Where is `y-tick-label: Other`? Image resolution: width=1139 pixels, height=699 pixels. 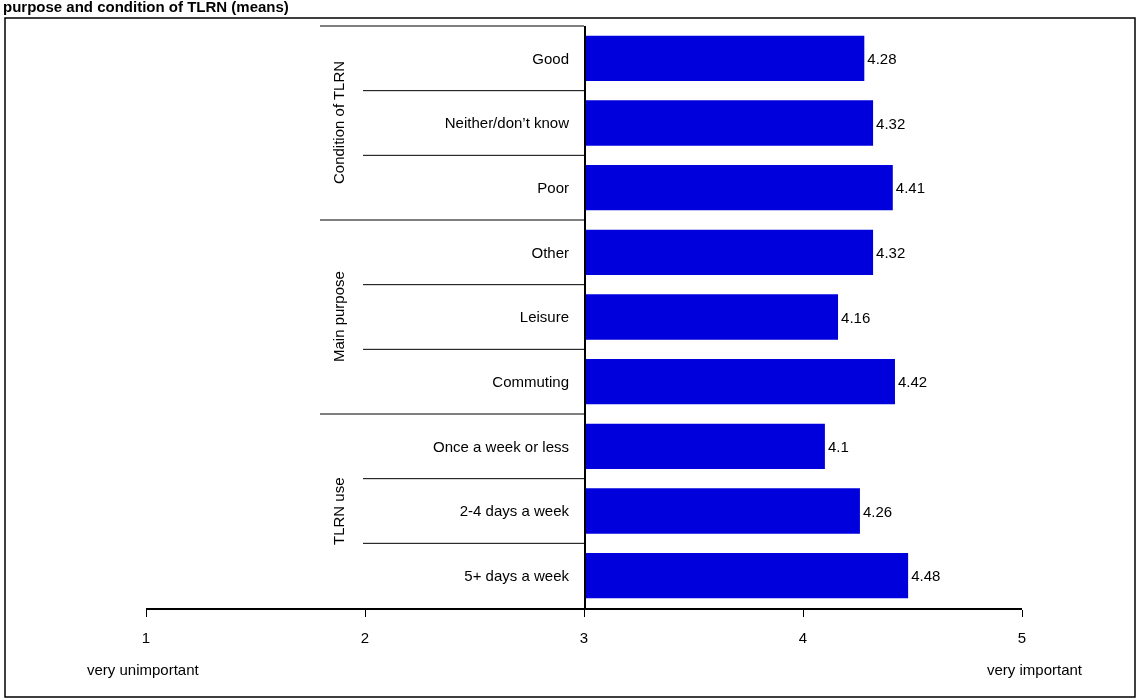 y-tick-label: Other is located at coordinates (550, 252).